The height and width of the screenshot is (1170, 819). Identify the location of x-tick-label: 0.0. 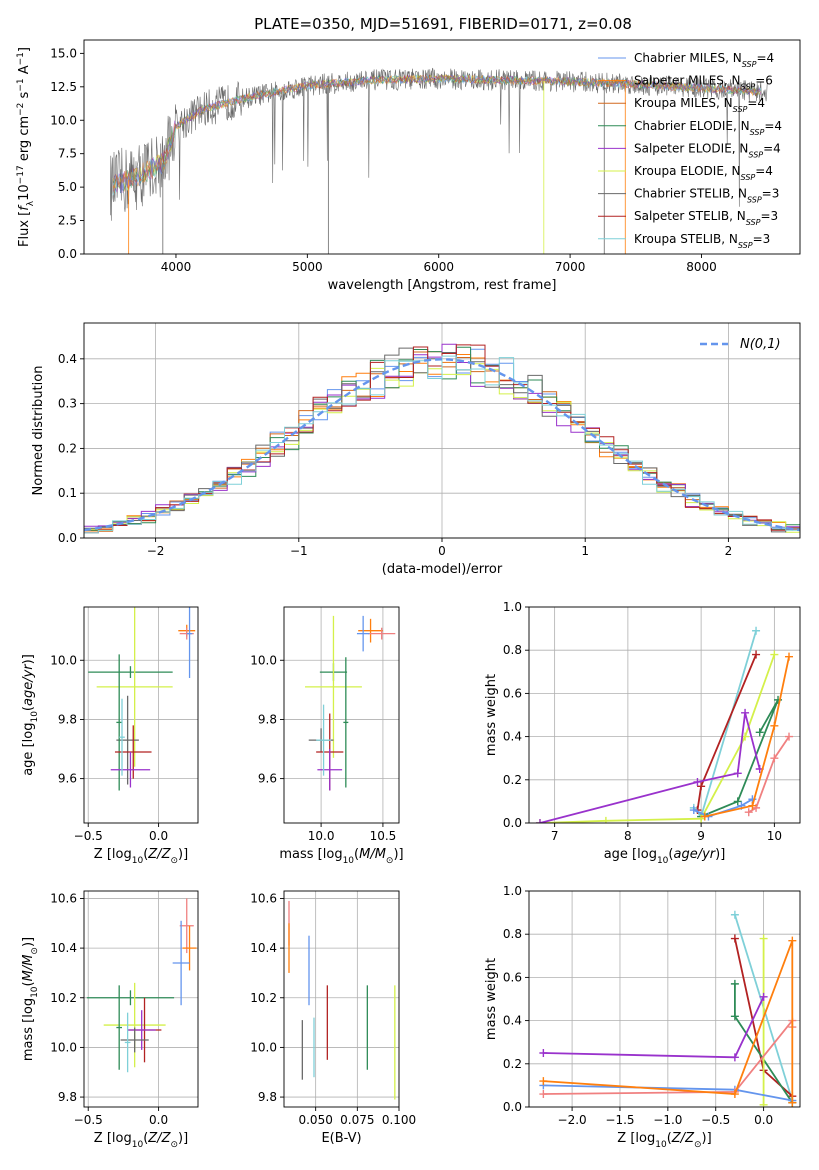
(763, 1120).